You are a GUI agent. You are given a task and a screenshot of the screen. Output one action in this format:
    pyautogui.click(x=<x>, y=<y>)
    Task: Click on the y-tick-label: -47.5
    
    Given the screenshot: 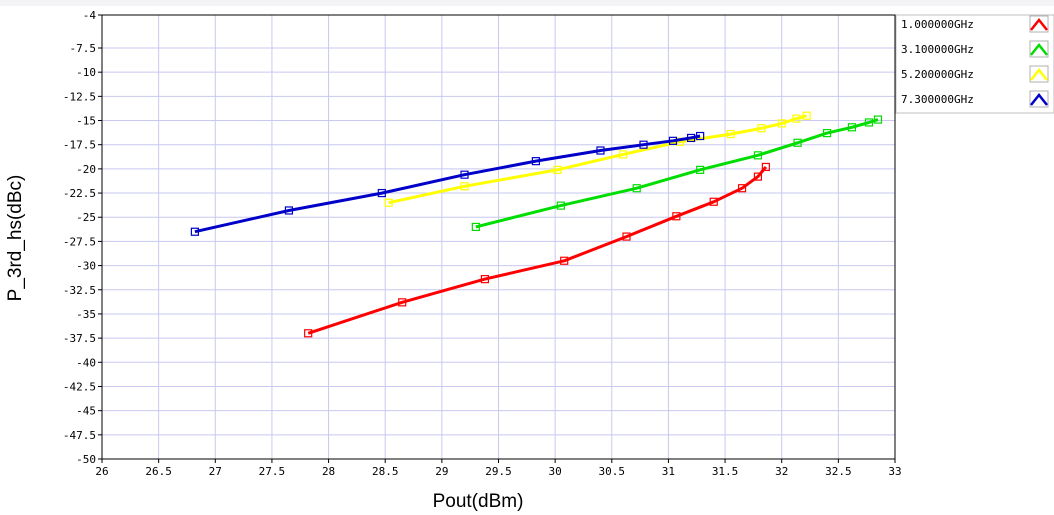 What is the action you would take?
    pyautogui.click(x=79, y=435)
    